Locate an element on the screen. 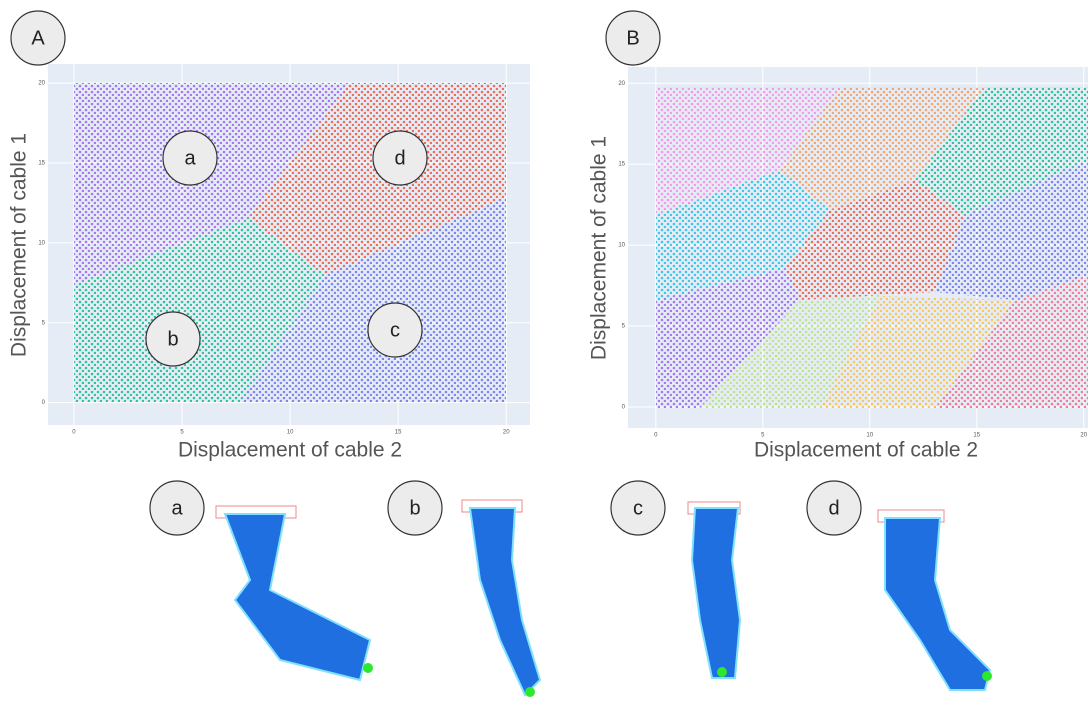  annotation: d is located at coordinates (399, 158).